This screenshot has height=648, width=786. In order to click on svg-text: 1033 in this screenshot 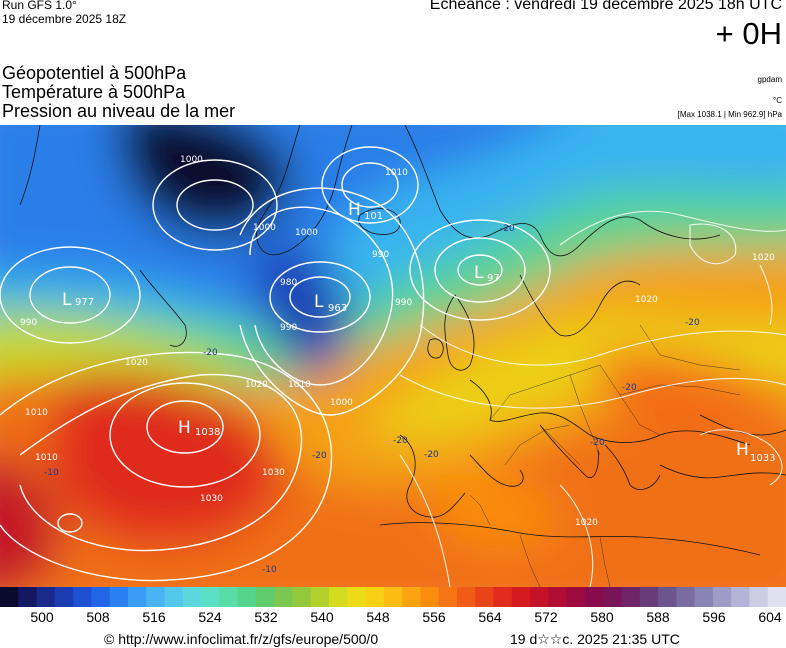, I will do `click(762, 458)`.